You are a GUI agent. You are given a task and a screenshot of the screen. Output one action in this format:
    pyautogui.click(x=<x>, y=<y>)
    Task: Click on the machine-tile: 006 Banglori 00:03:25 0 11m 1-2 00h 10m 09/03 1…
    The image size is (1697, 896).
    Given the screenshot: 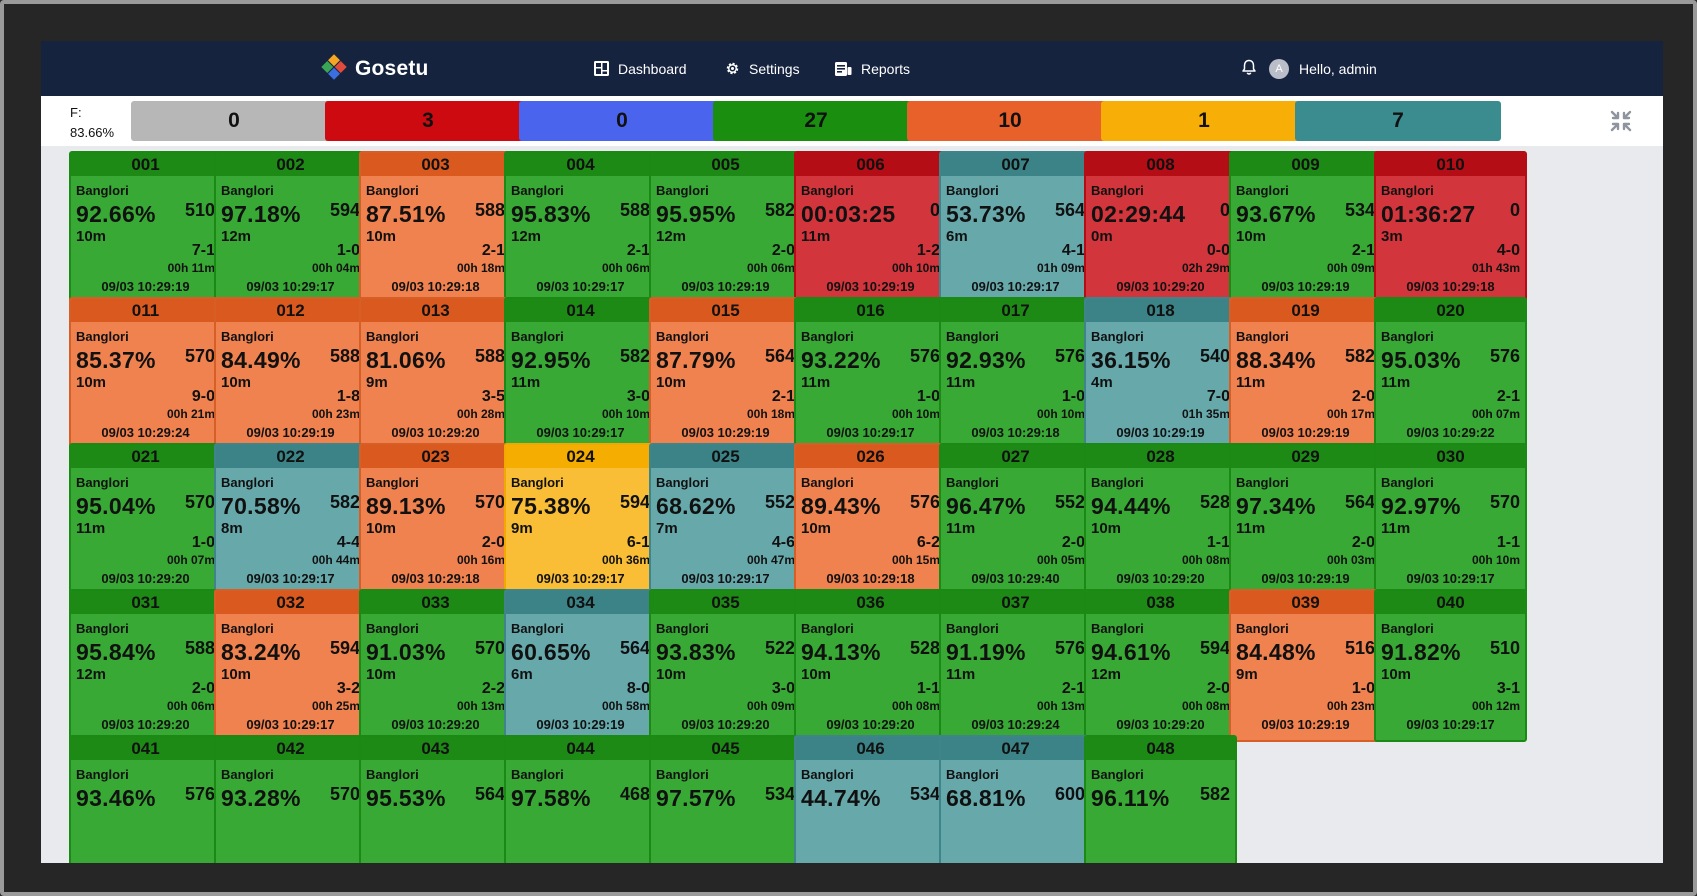 What is the action you would take?
    pyautogui.click(x=870, y=227)
    